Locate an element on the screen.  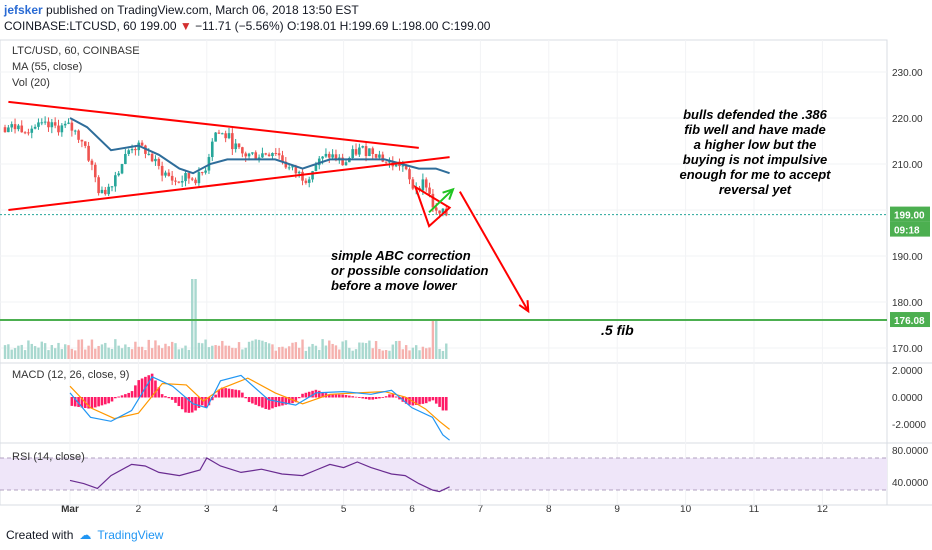
price-tick-label: 230.00 is located at coordinates (907, 73).